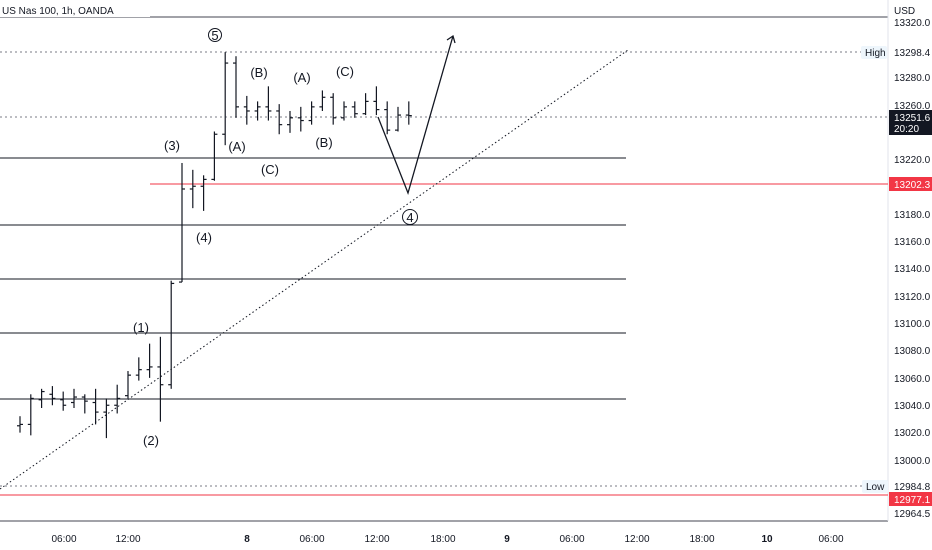  I want to click on price-tick-6: 13140.0, so click(912, 269).